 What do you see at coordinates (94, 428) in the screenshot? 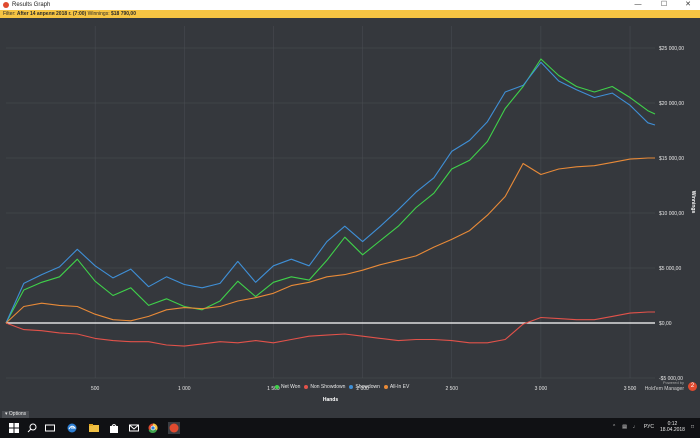
I see `file-explorer-icon` at bounding box center [94, 428].